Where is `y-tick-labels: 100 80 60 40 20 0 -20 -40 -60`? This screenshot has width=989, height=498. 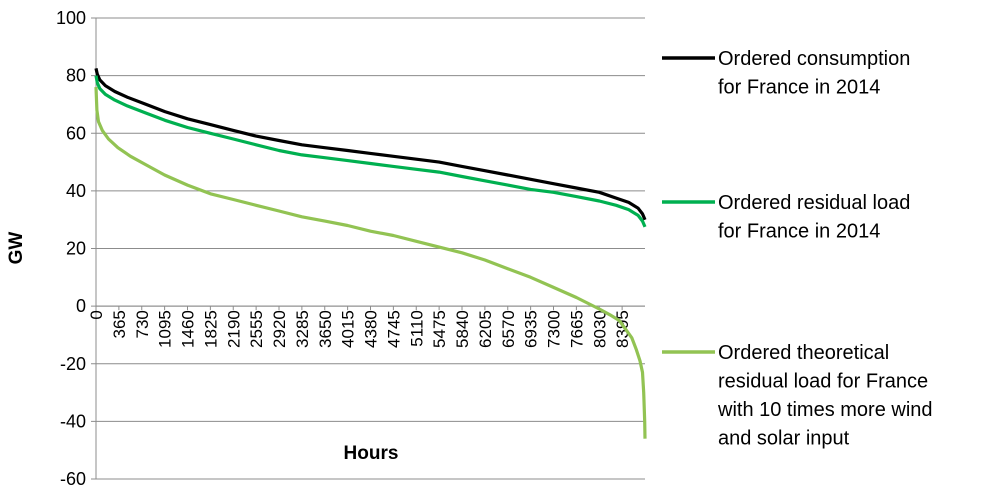
y-tick-labels: 100 80 60 40 20 0 -20 -40 -60 is located at coordinates (71, 248).